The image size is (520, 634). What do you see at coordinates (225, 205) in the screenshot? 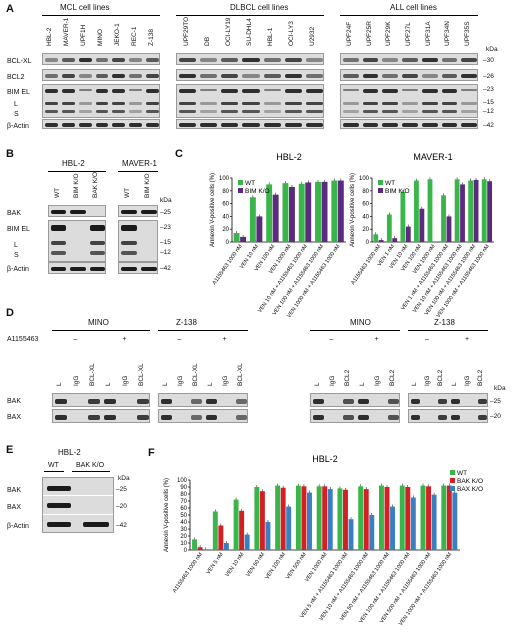
I see `y-tick-label: 60` at bounding box center [225, 205].